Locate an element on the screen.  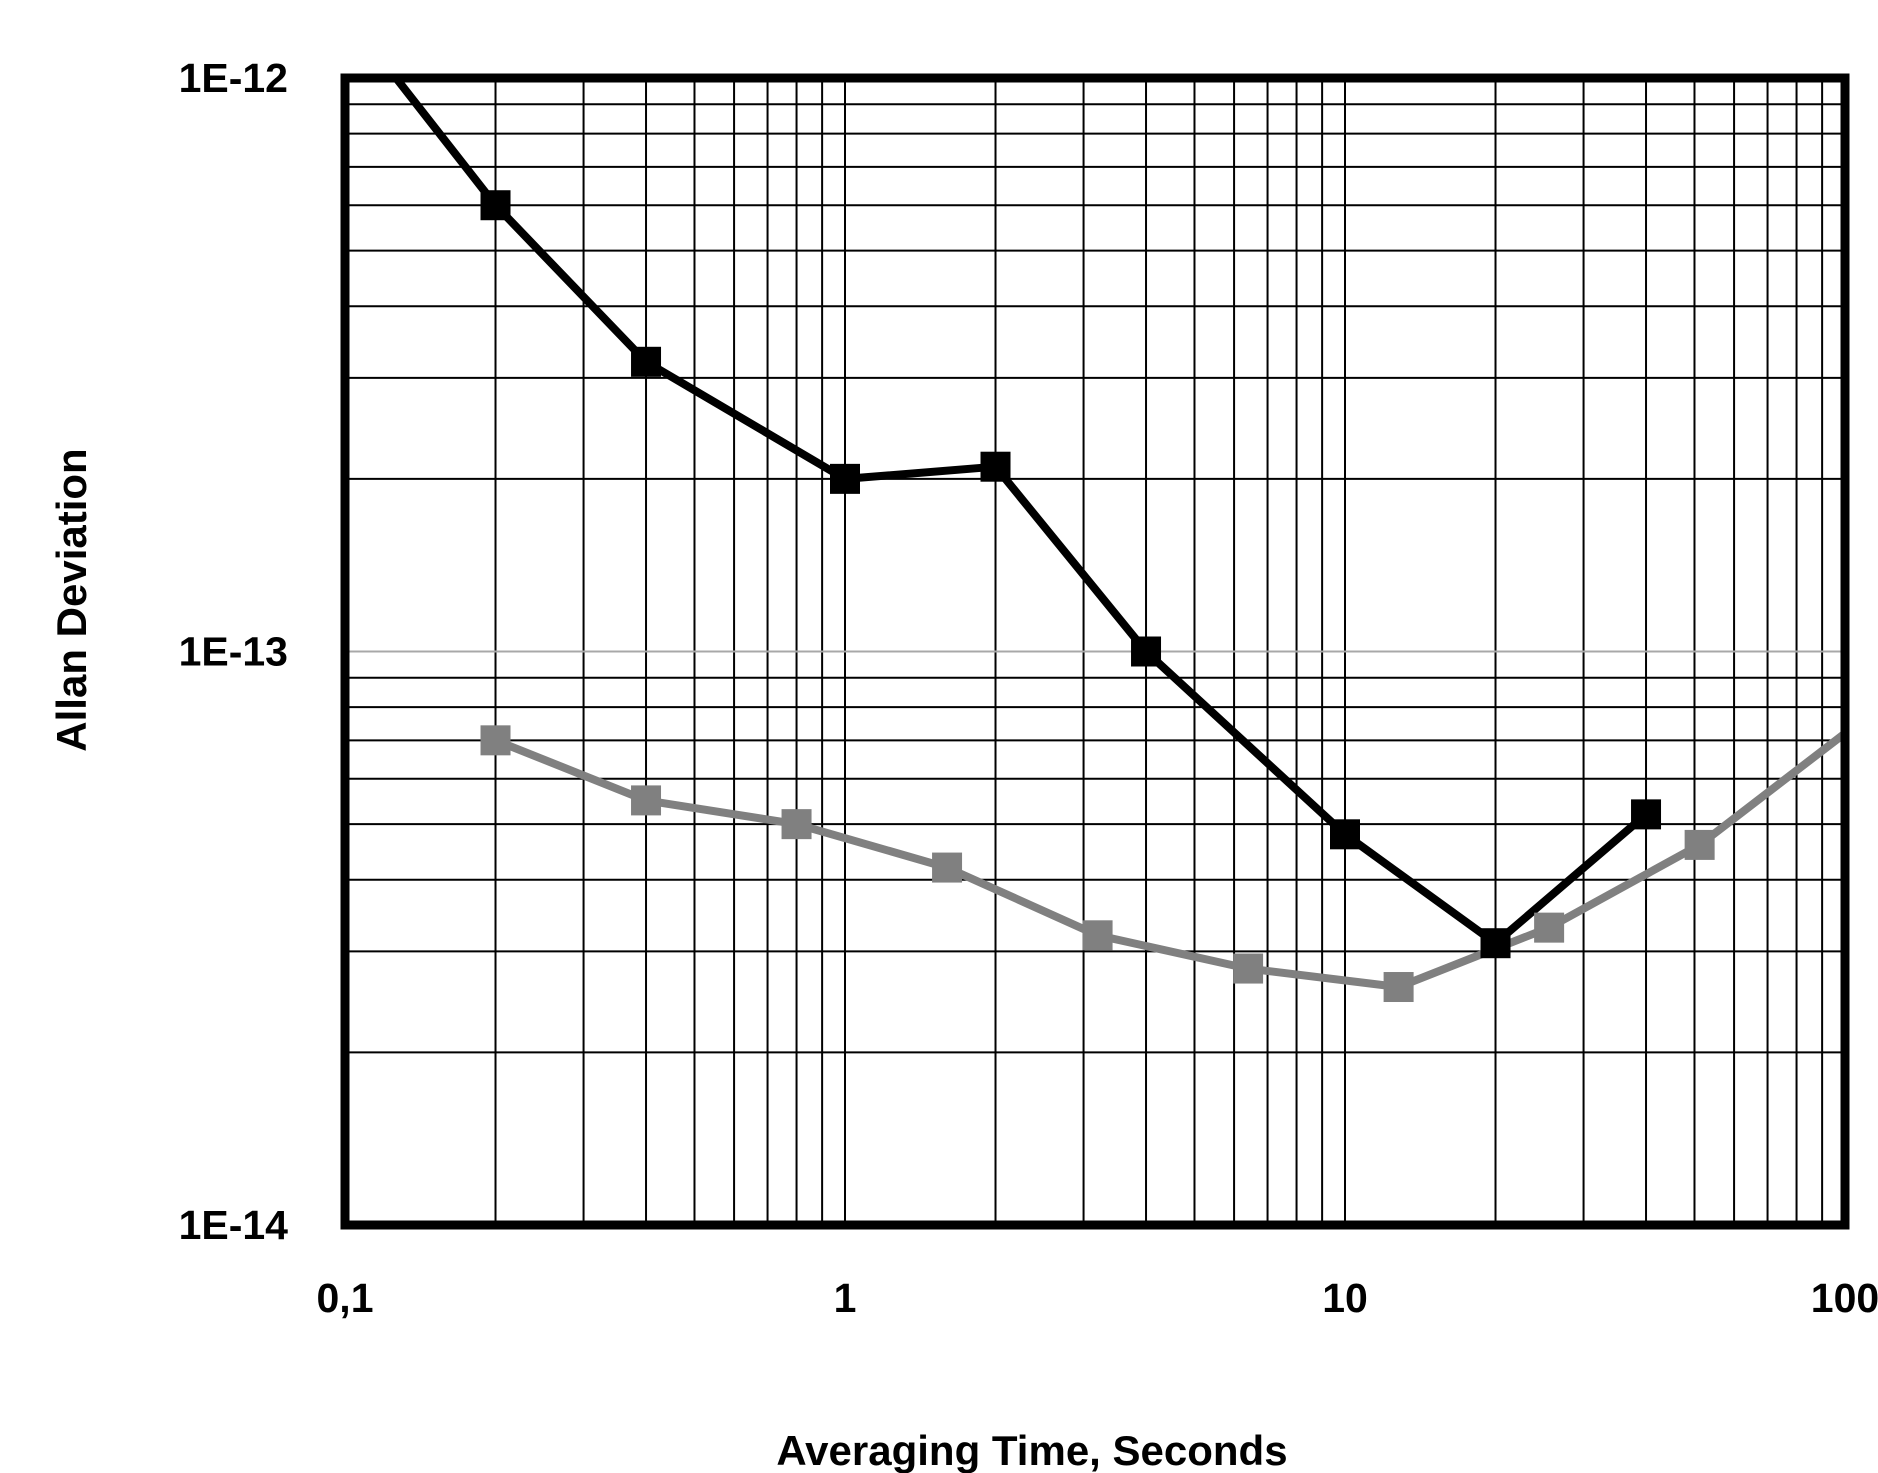
x-tick-label: 0,1 is located at coordinates (345, 1298).